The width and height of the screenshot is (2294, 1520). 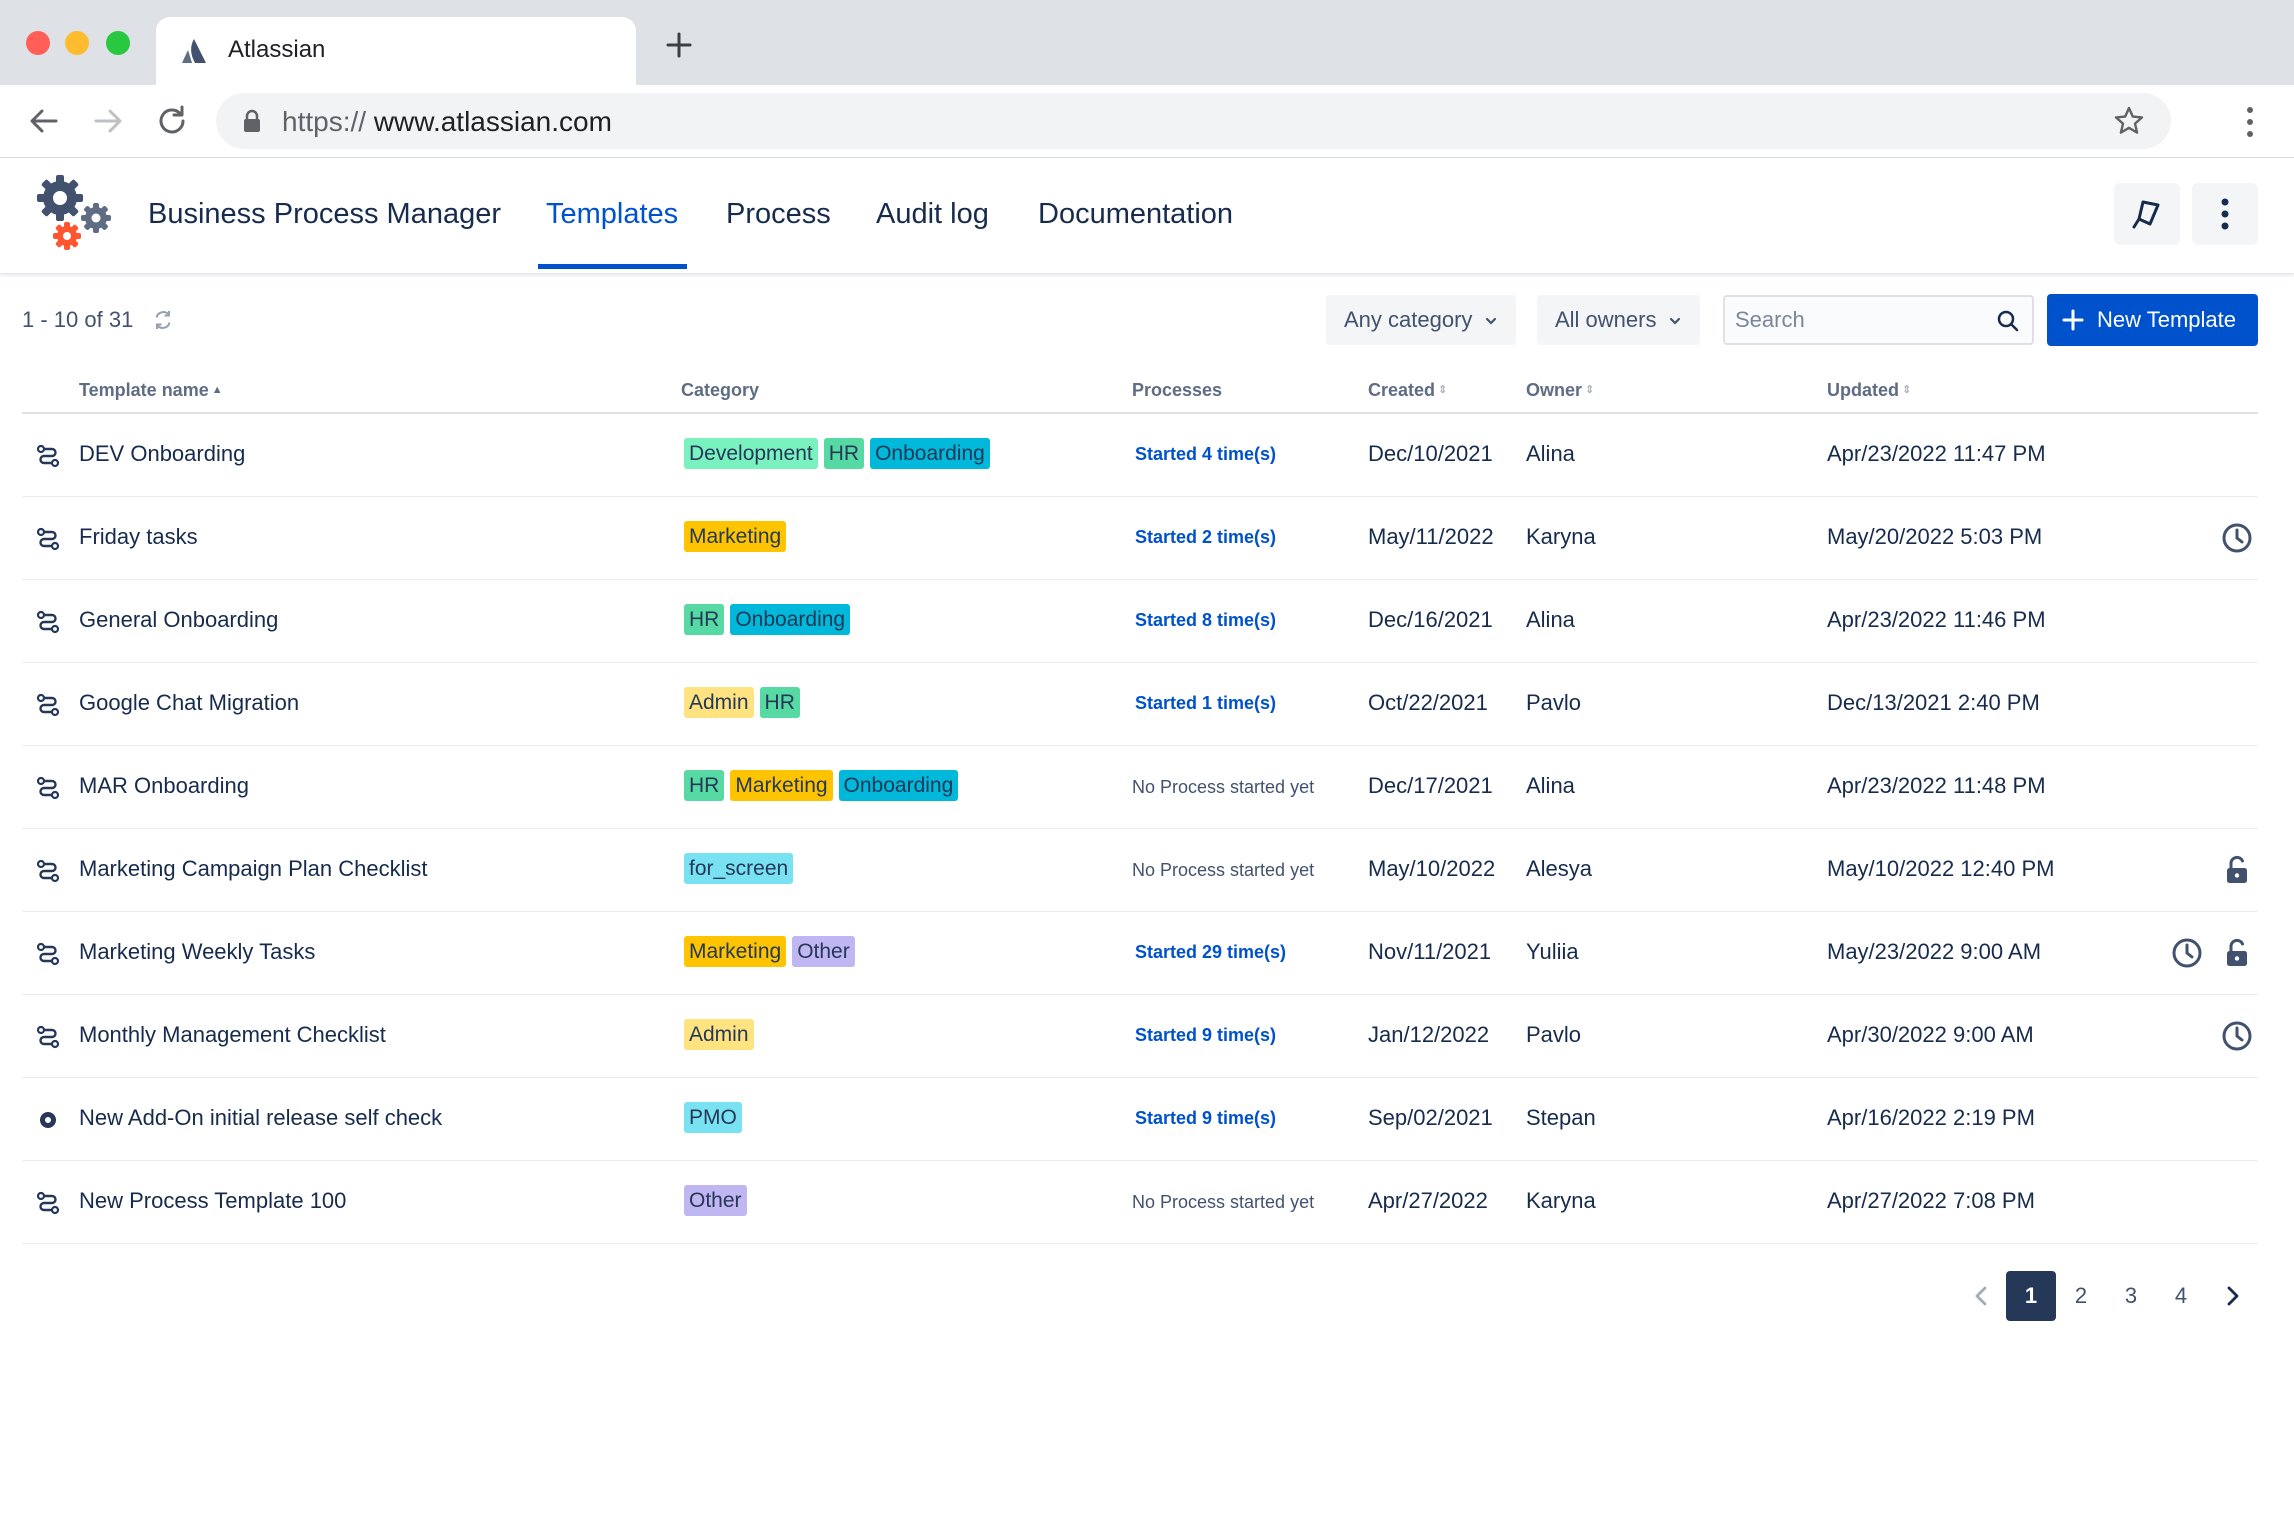 I want to click on forward-arrow-icon, so click(x=108, y=121).